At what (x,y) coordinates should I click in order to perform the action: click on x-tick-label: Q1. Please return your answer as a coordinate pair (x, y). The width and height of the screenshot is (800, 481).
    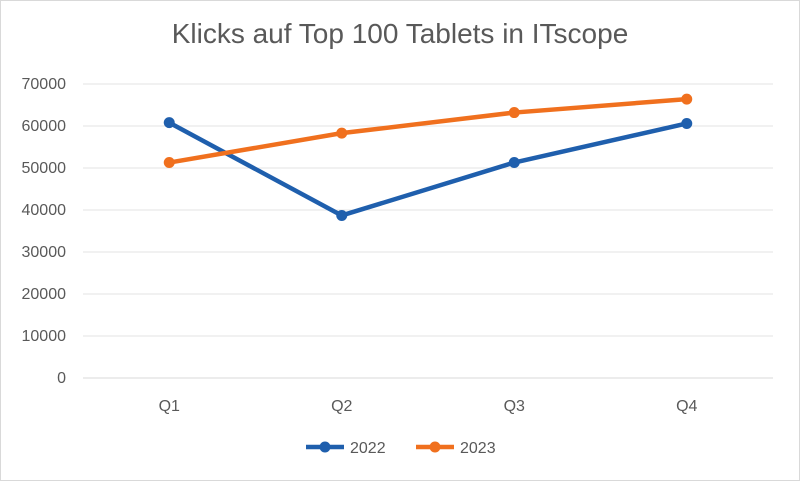
    Looking at the image, I should click on (169, 406).